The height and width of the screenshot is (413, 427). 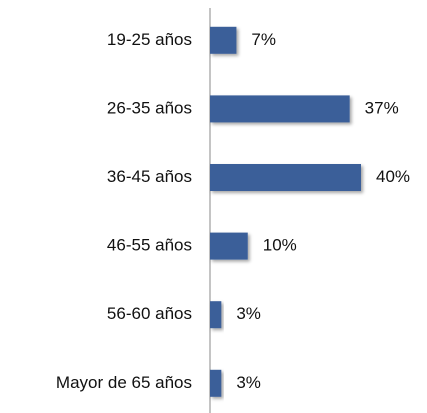 I want to click on value-label: 40%, so click(x=393, y=176).